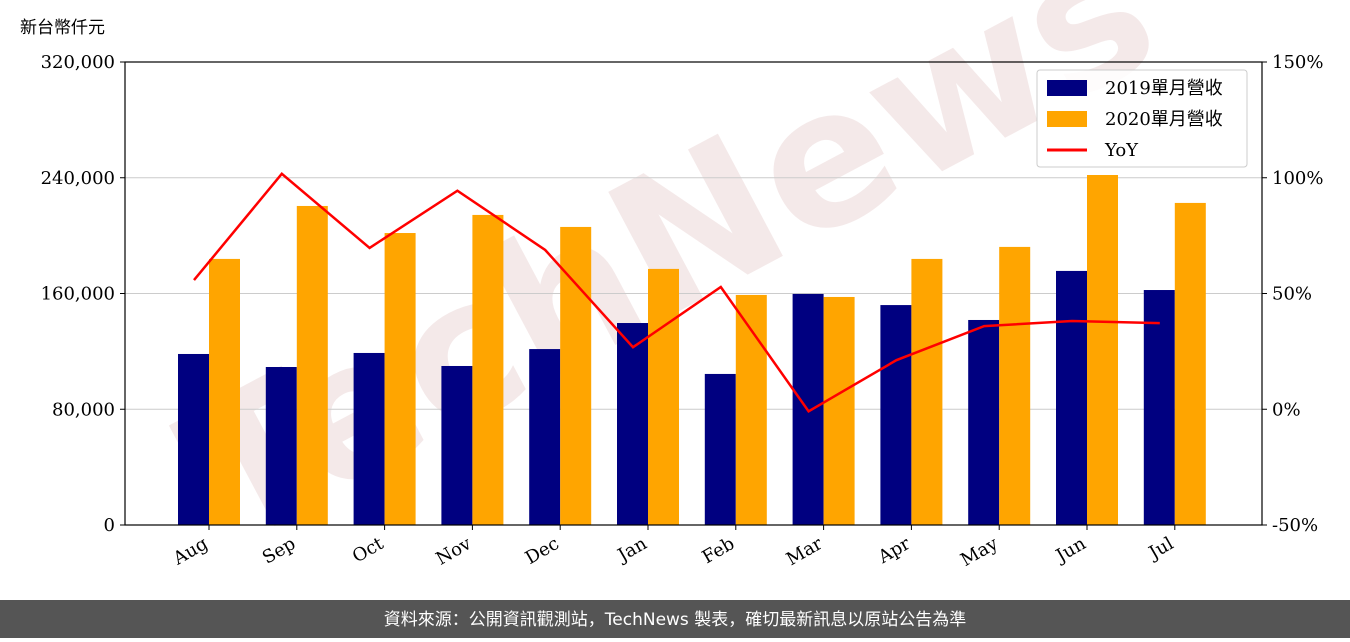  I want to click on y-axis-label: 新台幣仟元, so click(62, 28).